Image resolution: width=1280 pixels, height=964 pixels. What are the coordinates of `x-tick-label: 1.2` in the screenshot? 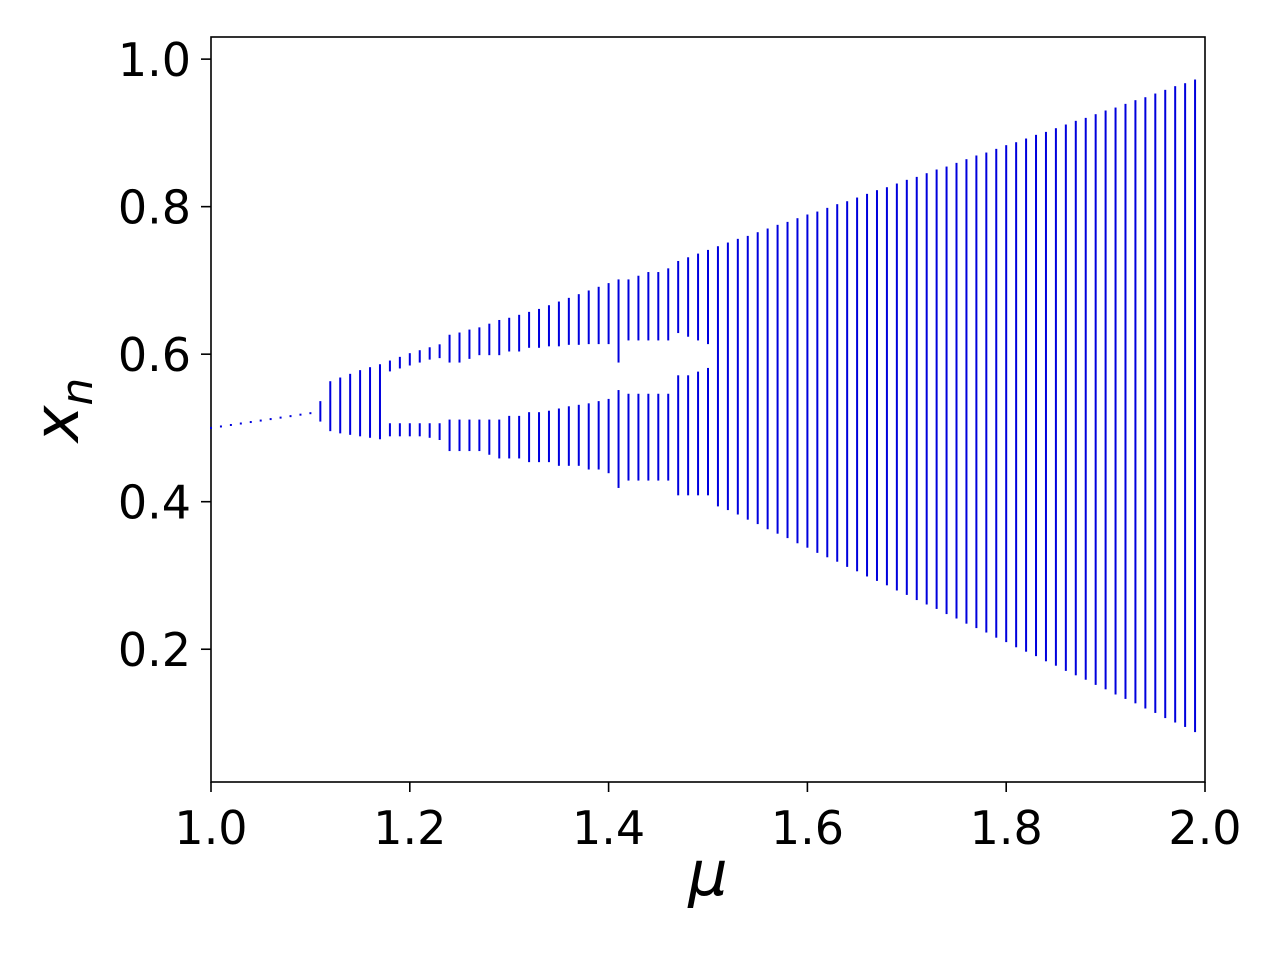 It's located at (409, 828).